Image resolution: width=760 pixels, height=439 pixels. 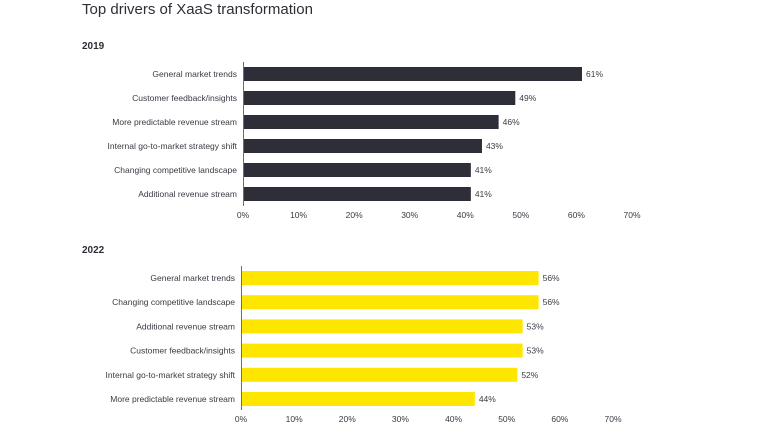 I want to click on x-tick-label-2019-60: 60%, so click(x=576, y=215).